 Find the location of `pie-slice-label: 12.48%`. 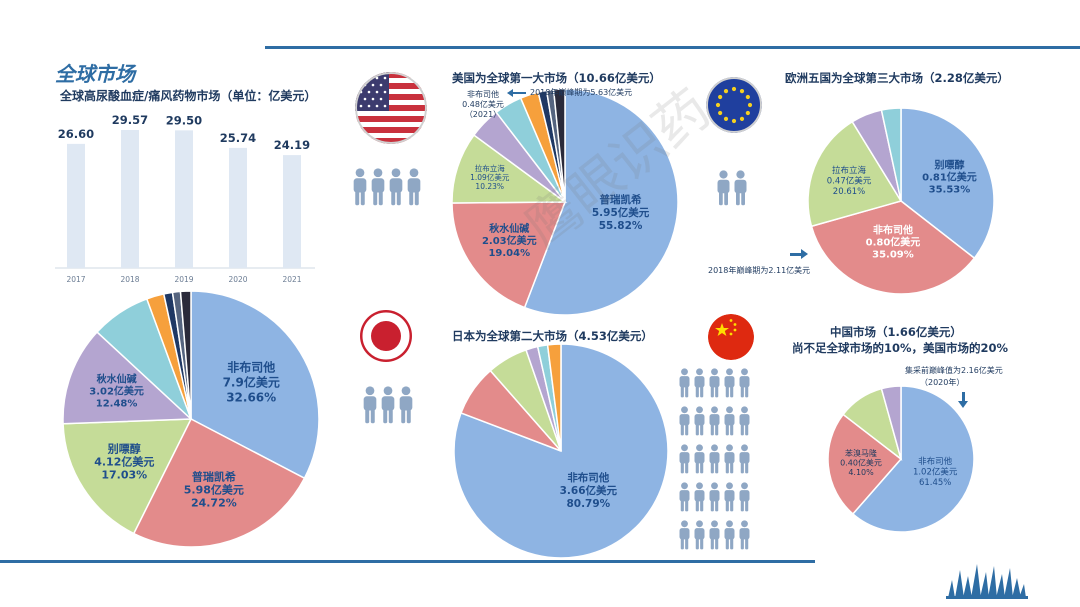

pie-slice-label: 12.48% is located at coordinates (117, 404).